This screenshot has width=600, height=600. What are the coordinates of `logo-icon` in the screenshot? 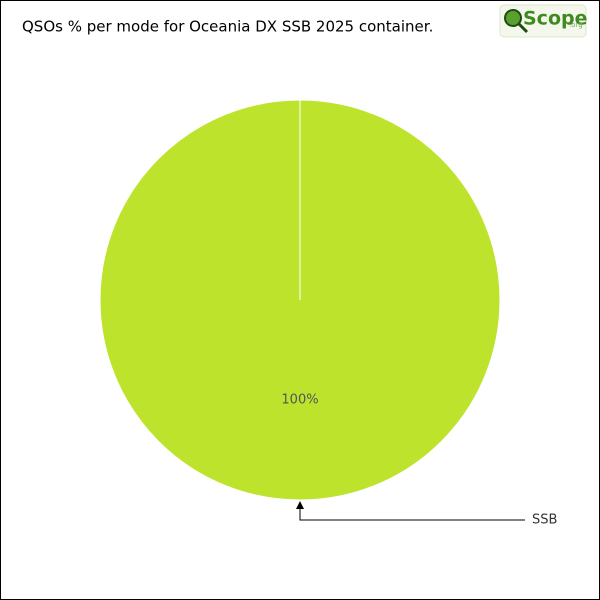 It's located at (513, 18).